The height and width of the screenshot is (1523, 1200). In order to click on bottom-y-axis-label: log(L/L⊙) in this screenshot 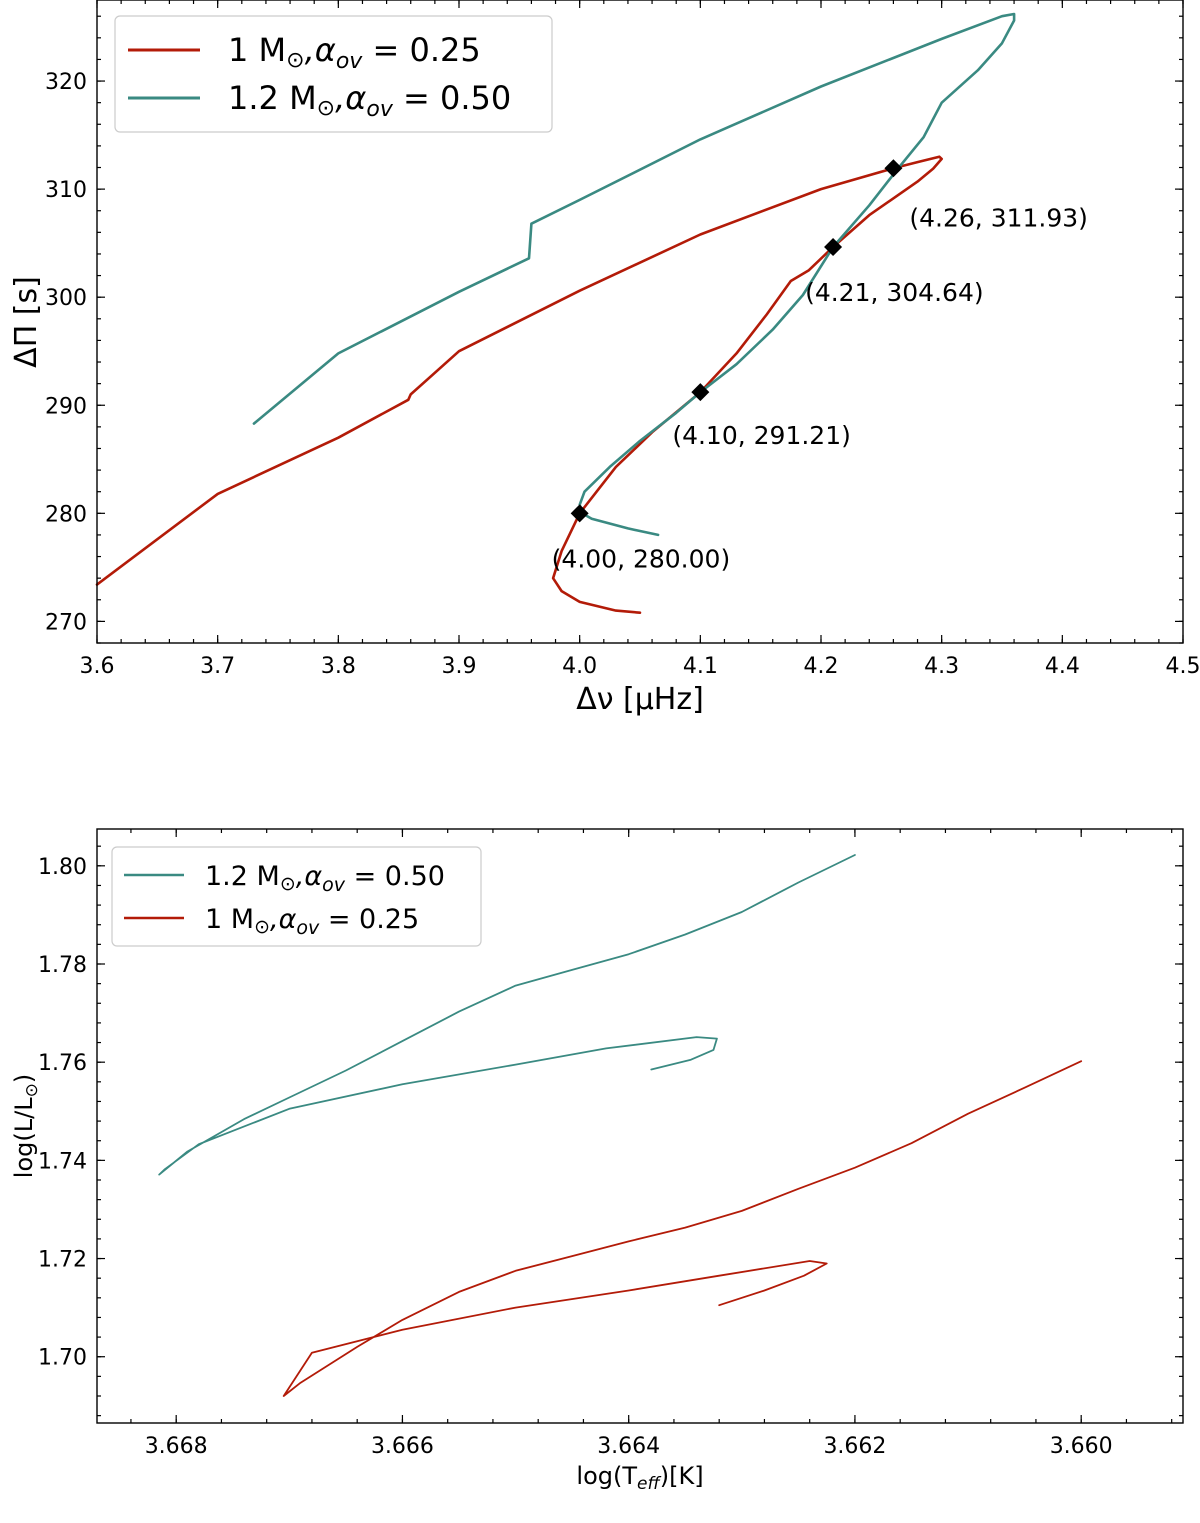, I will do `click(26, 1126)`.